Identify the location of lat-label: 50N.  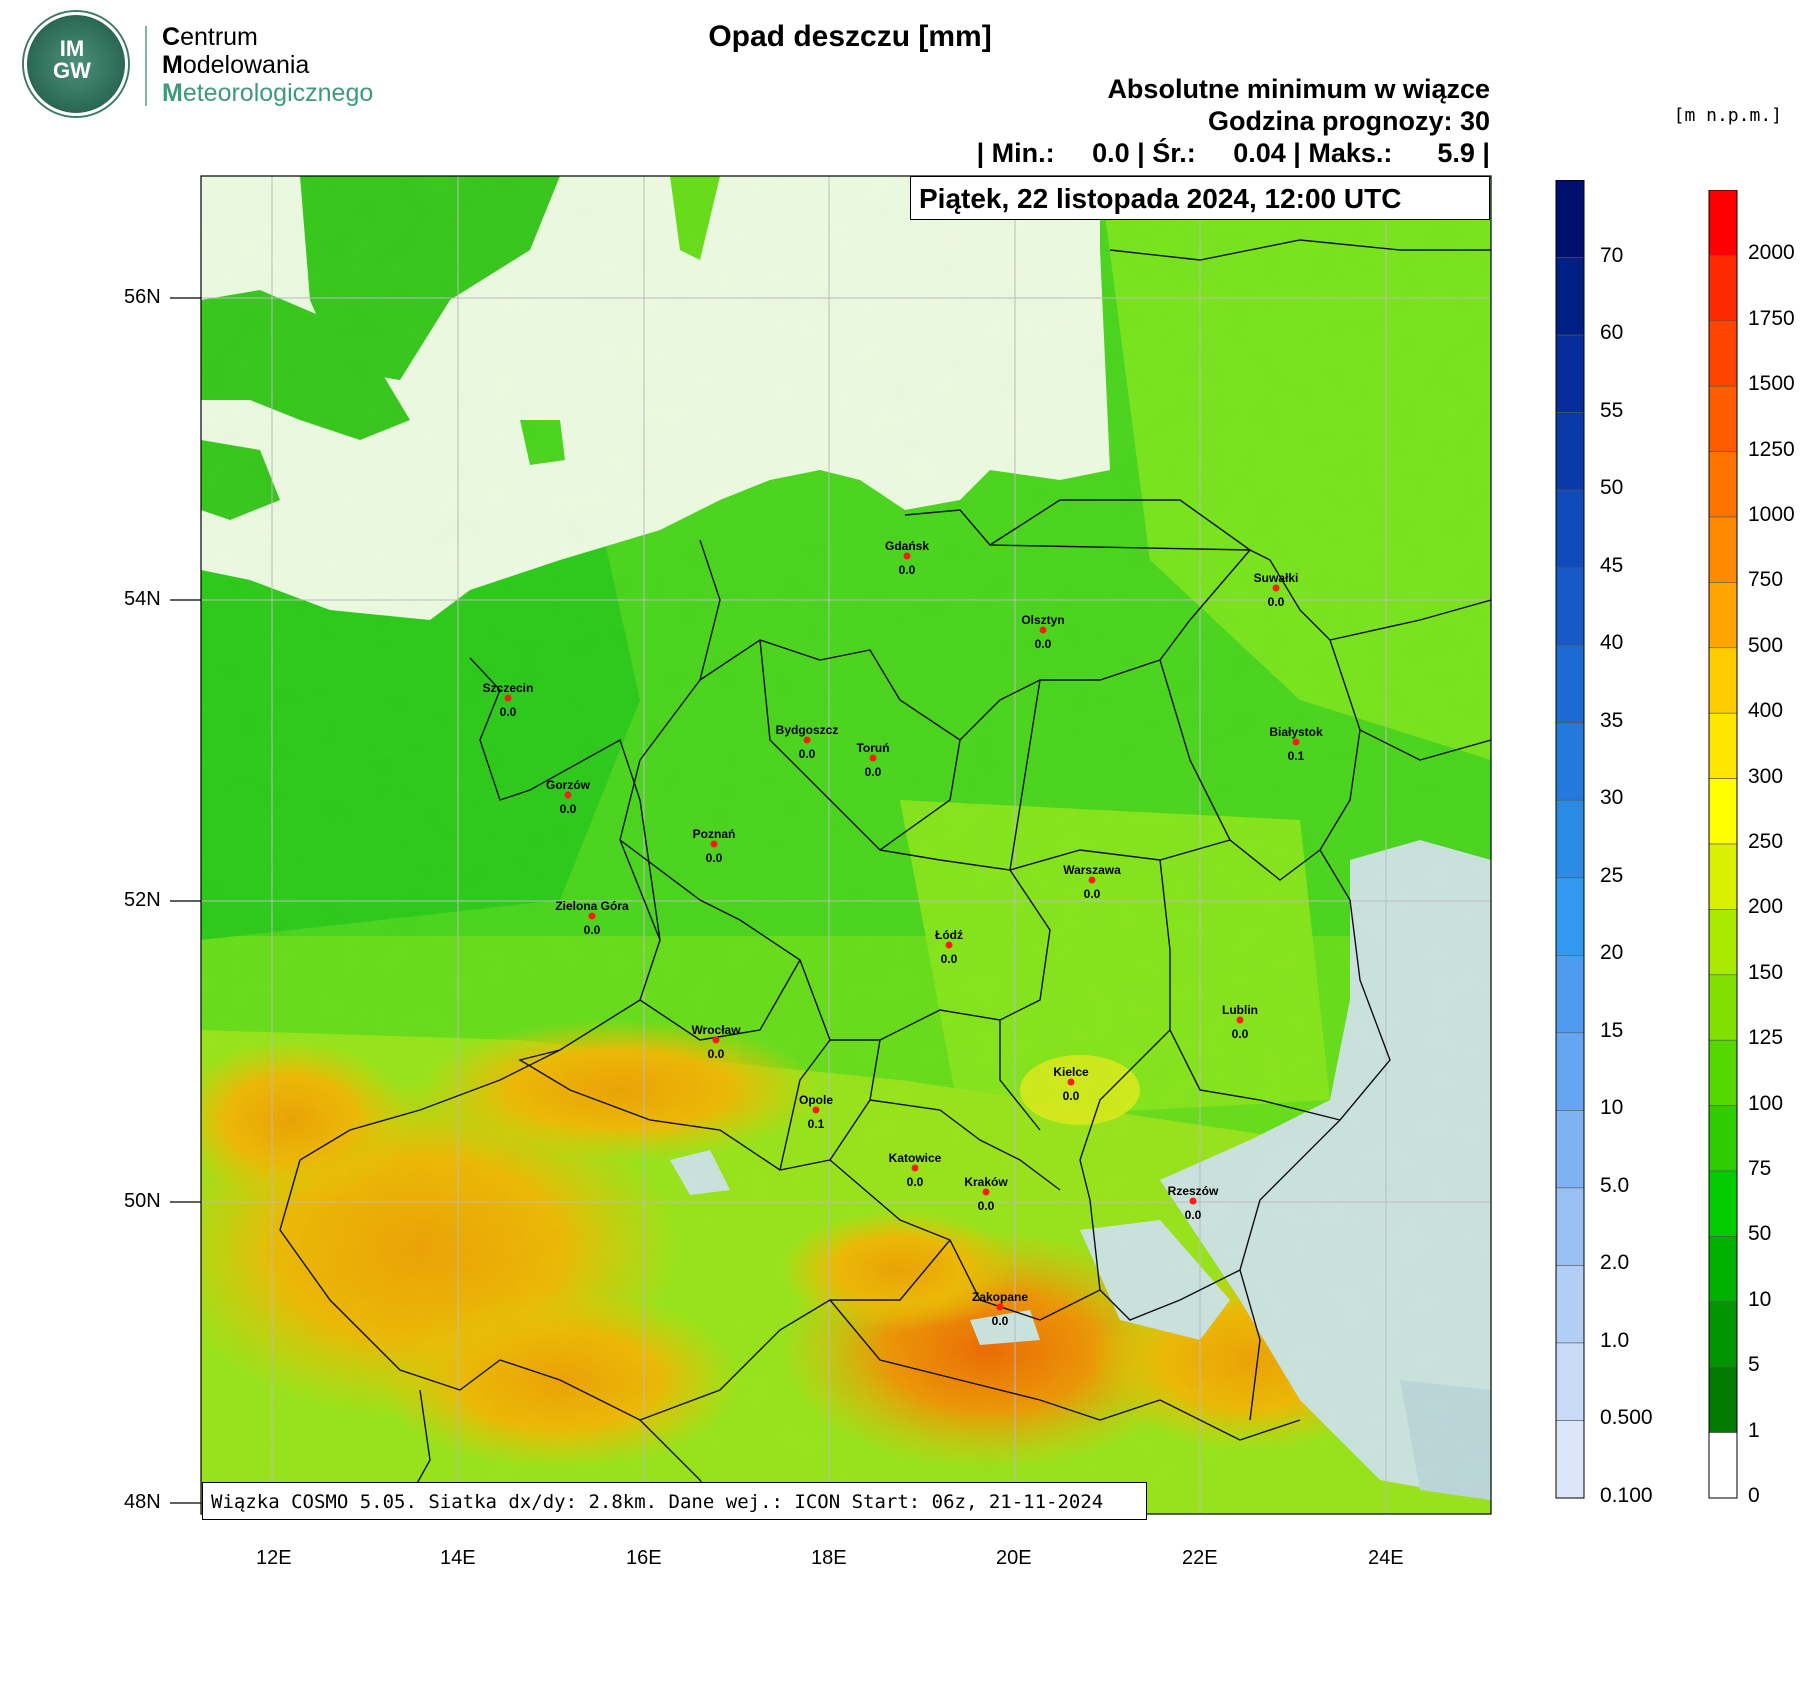
(142, 1201).